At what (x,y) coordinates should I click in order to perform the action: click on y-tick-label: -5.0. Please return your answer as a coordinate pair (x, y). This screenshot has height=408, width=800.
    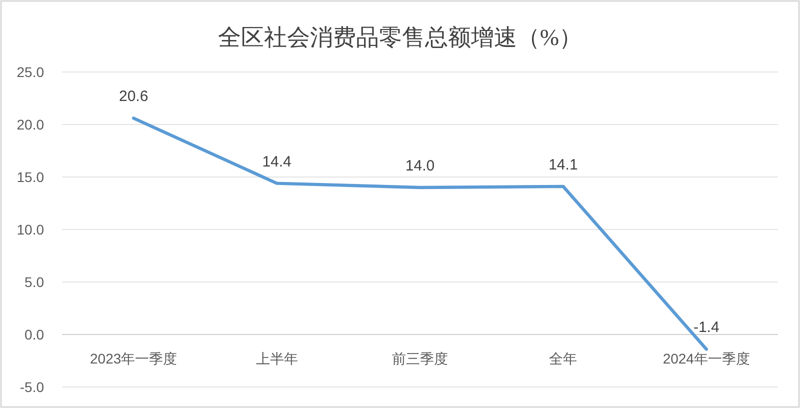
    Looking at the image, I should click on (32, 387).